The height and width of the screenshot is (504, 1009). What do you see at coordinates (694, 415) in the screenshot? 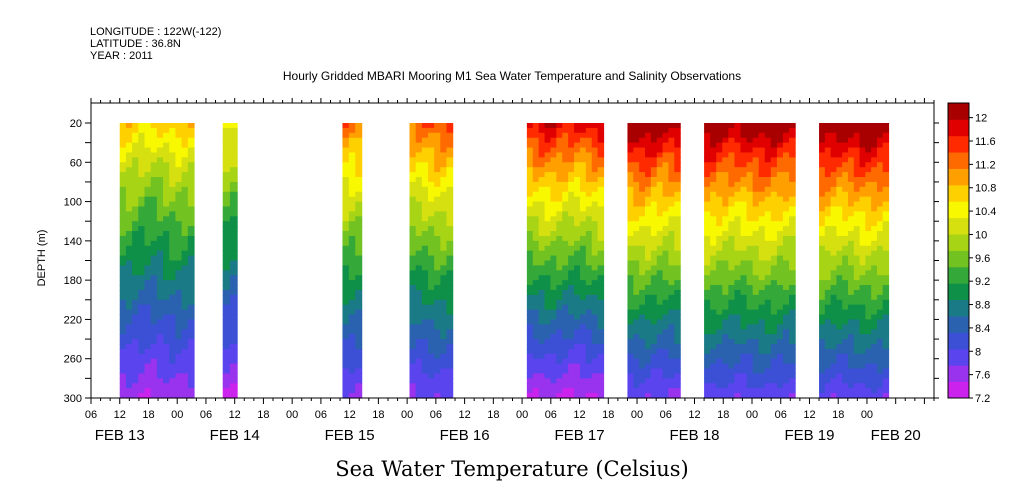
I see `x-tick-label: 12` at bounding box center [694, 415].